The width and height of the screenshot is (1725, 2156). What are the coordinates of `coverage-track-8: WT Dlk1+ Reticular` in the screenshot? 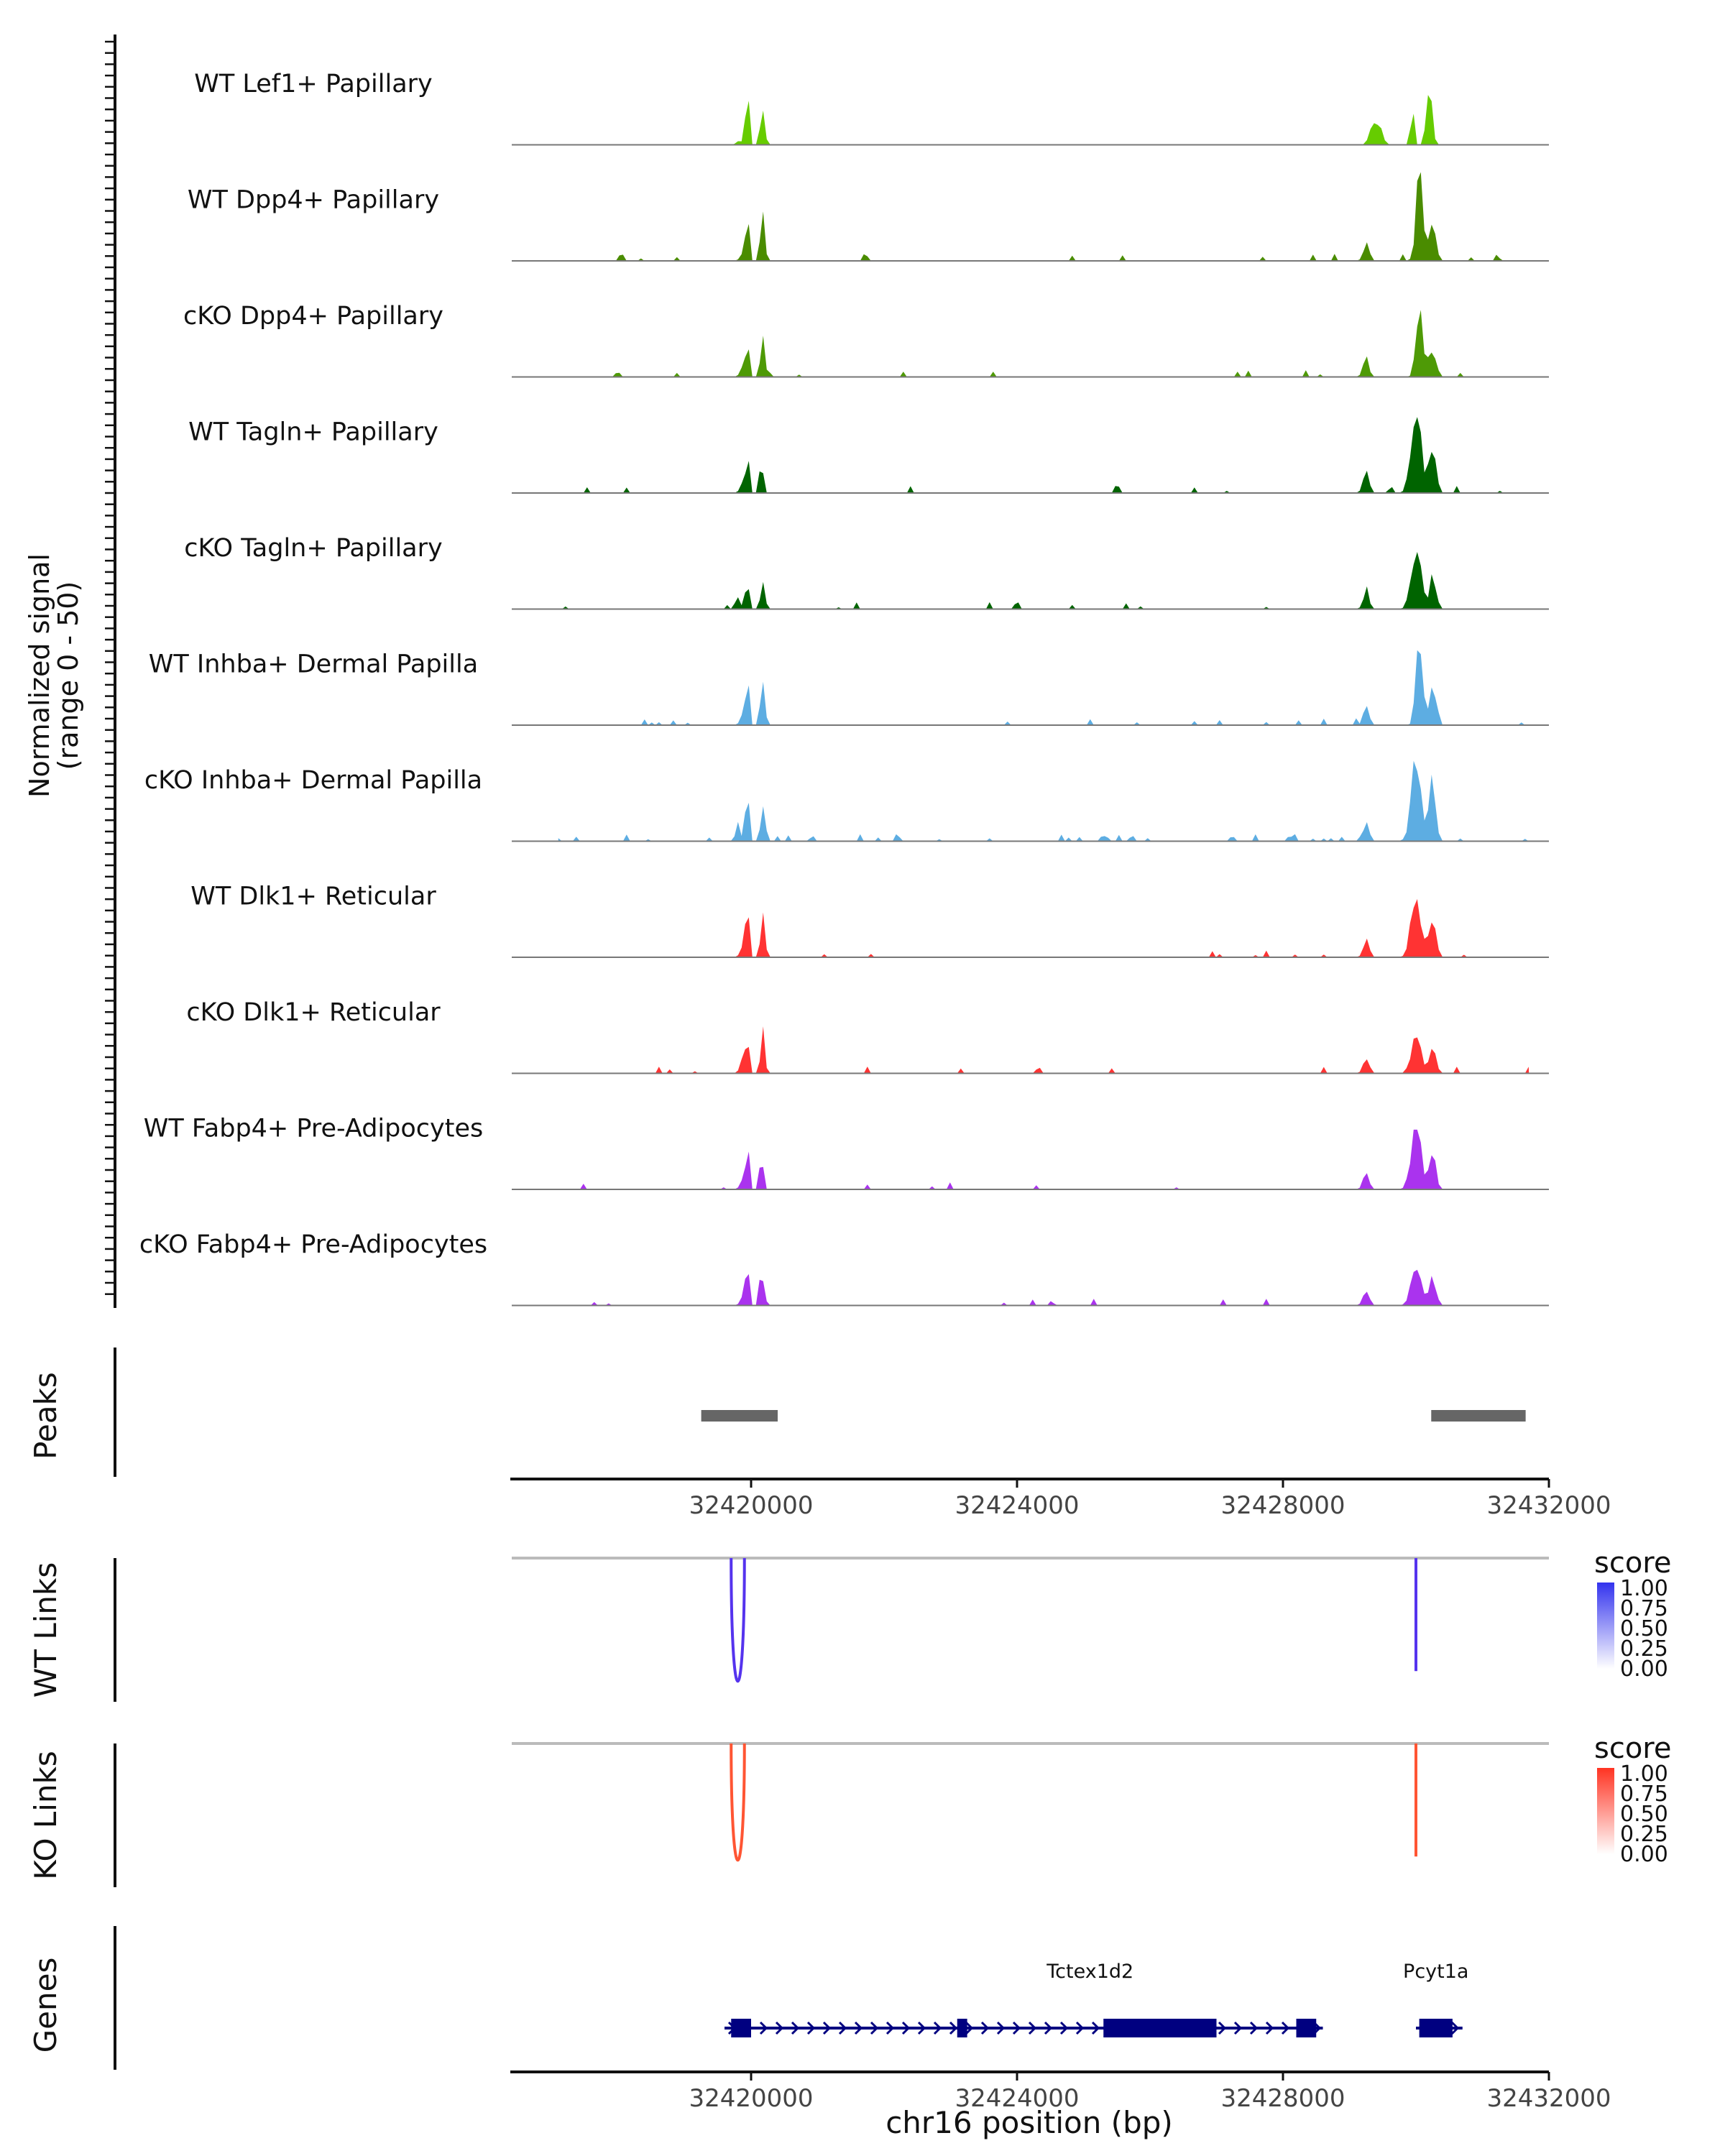 It's located at (869, 921).